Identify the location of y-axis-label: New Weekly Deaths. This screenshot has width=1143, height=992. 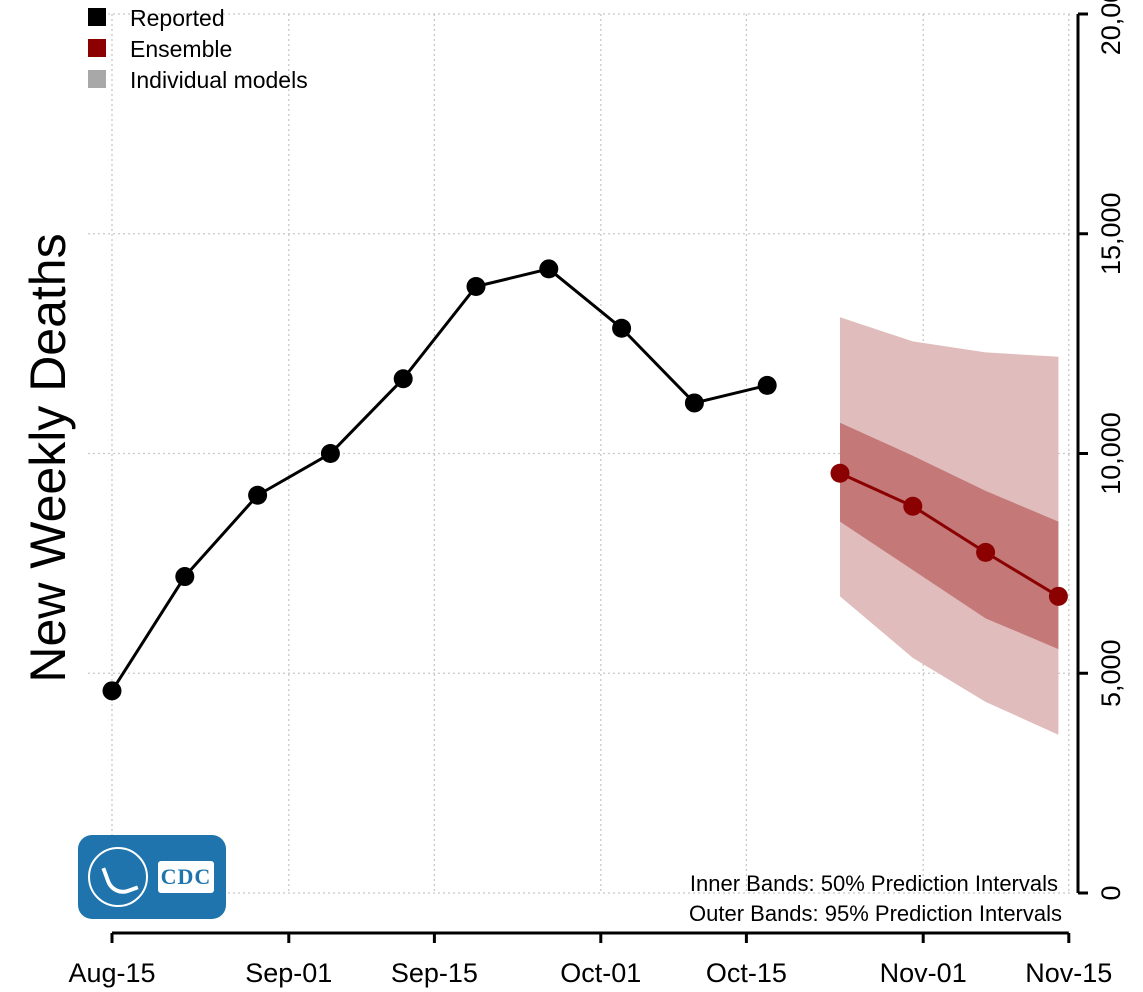
(48, 457).